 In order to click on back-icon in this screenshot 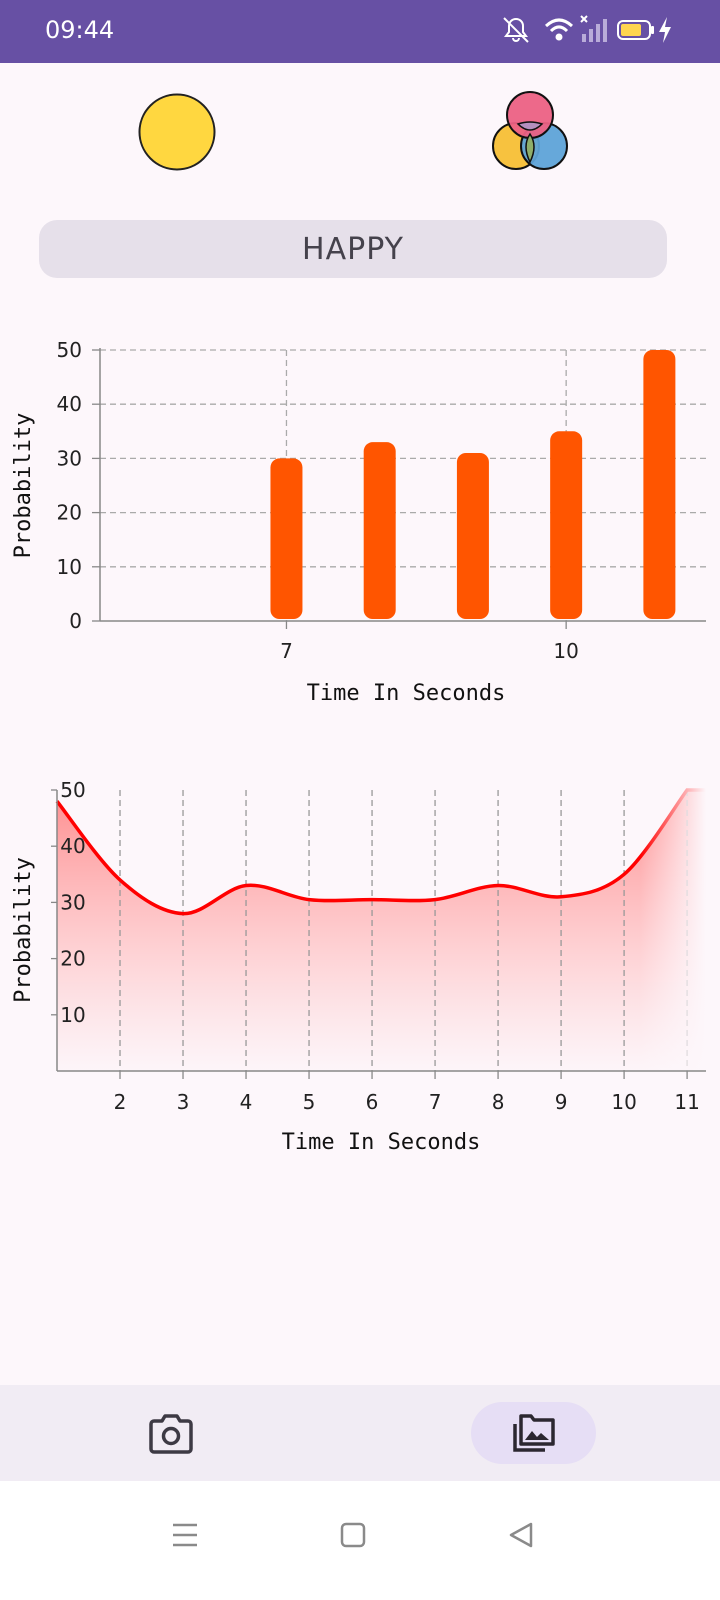, I will do `click(521, 1535)`.